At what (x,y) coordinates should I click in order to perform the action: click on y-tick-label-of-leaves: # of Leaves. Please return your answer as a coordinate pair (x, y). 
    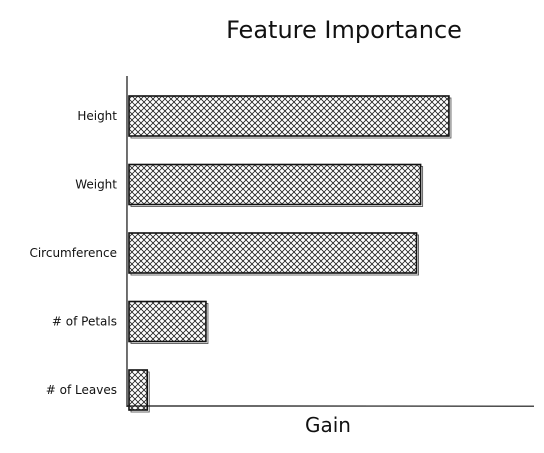
    Looking at the image, I should click on (81, 390).